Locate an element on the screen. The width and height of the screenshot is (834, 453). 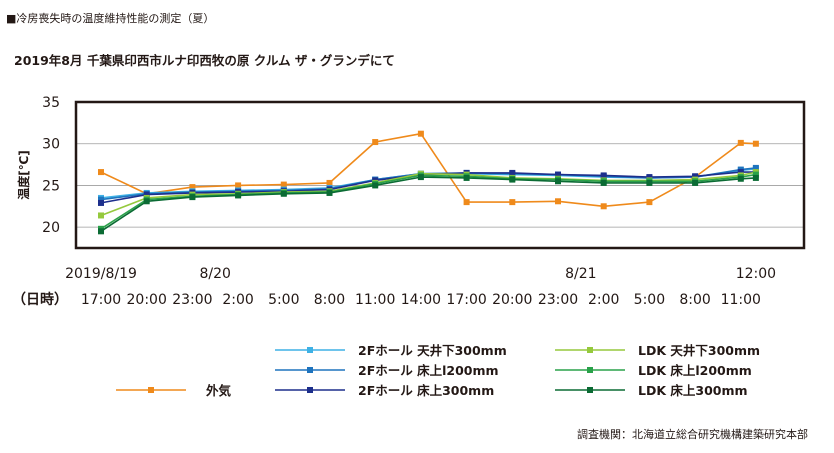
legend-item: 2Fホール 床上l200mm is located at coordinates (387, 370).